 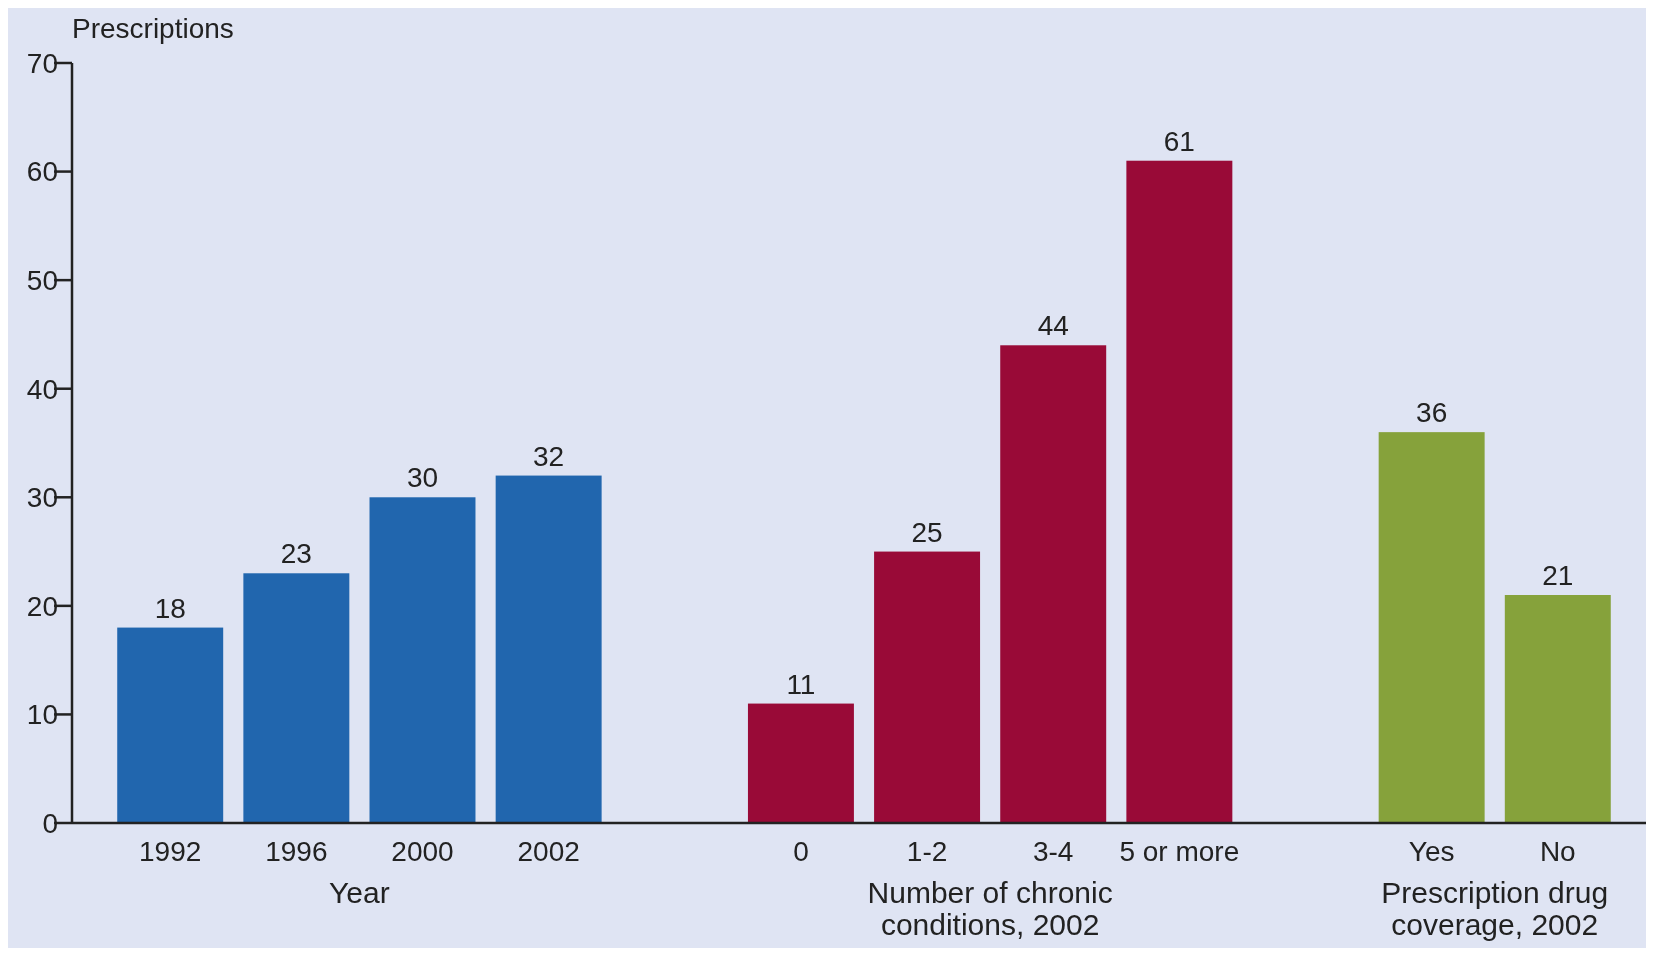 What do you see at coordinates (42, 63) in the screenshot?
I see `y-tick-label: 70` at bounding box center [42, 63].